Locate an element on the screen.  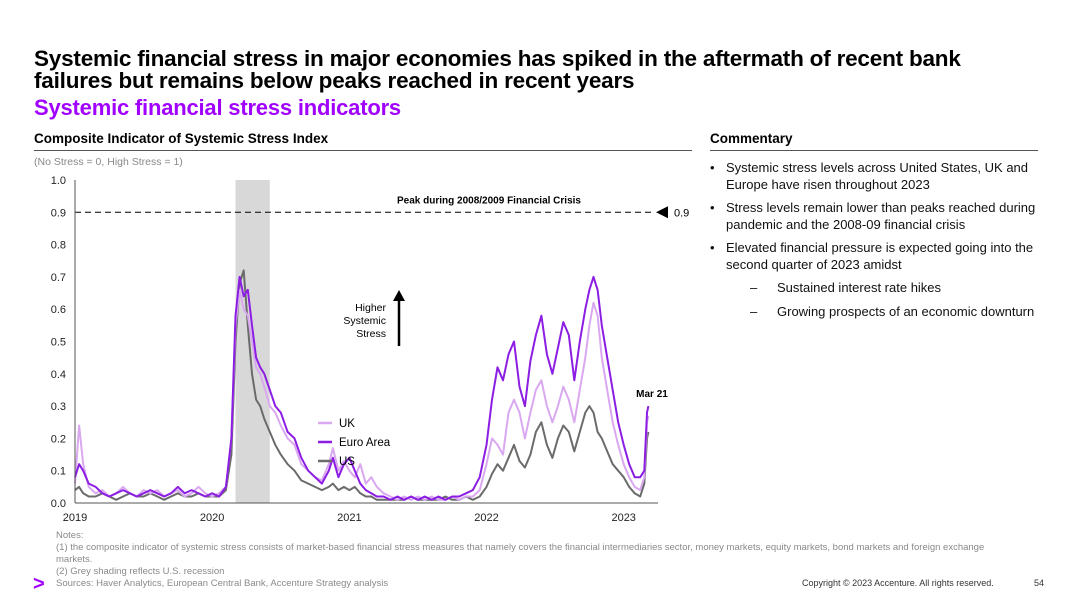
page-number: 54 is located at coordinates (1039, 583).